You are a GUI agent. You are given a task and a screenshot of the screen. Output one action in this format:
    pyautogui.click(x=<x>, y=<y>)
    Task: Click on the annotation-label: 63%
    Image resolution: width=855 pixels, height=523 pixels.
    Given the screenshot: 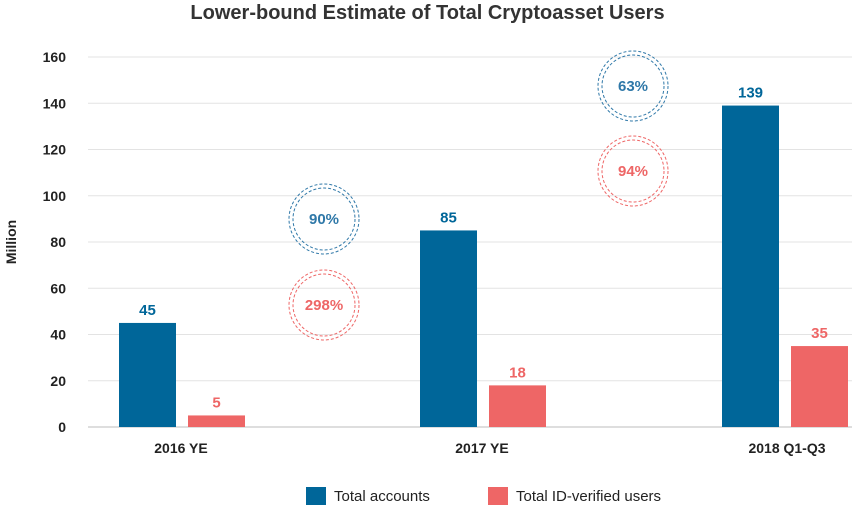 What is the action you would take?
    pyautogui.click(x=633, y=86)
    